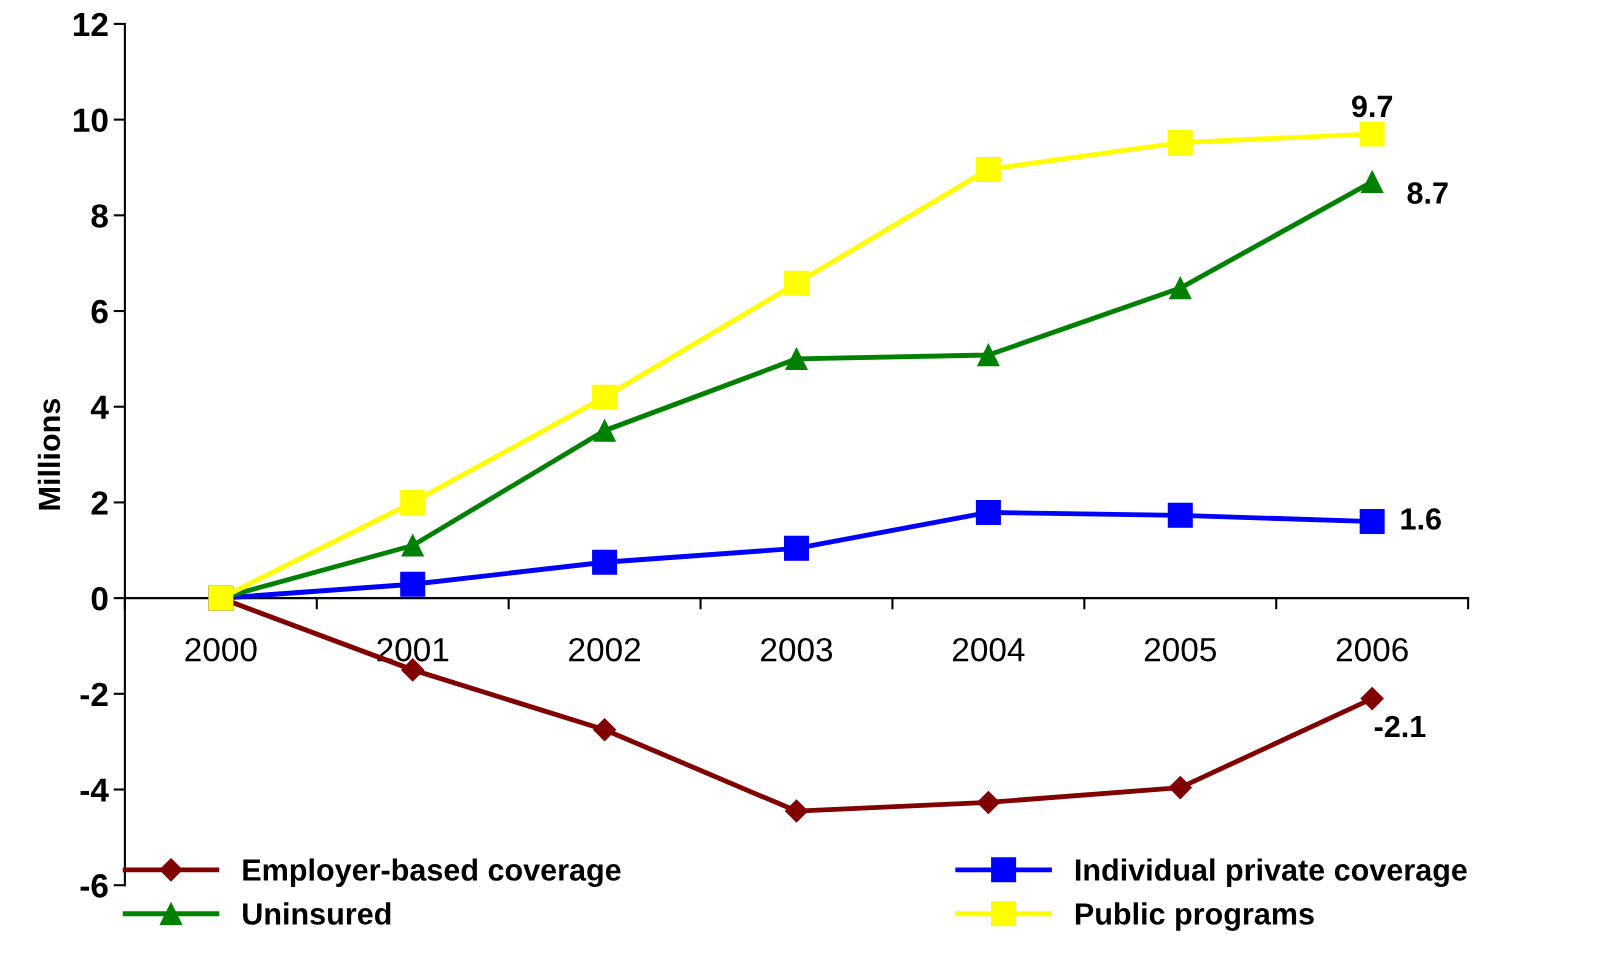 This screenshot has width=1601, height=957. Describe the element at coordinates (317, 913) in the screenshot. I see `legend-label: Uninsured` at that location.